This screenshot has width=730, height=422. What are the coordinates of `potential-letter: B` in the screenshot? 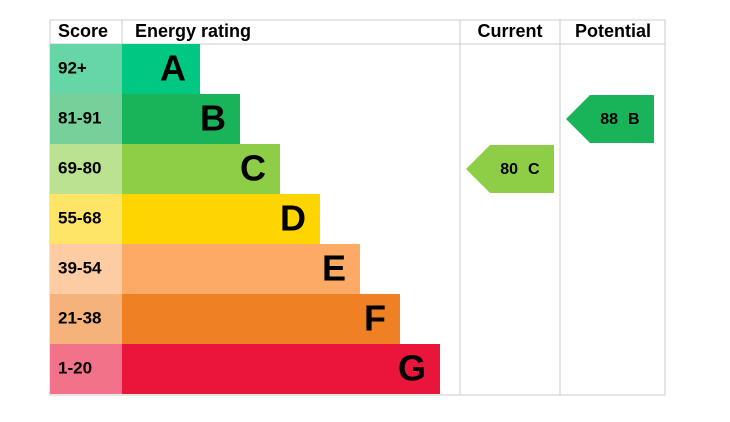 It's located at (634, 119).